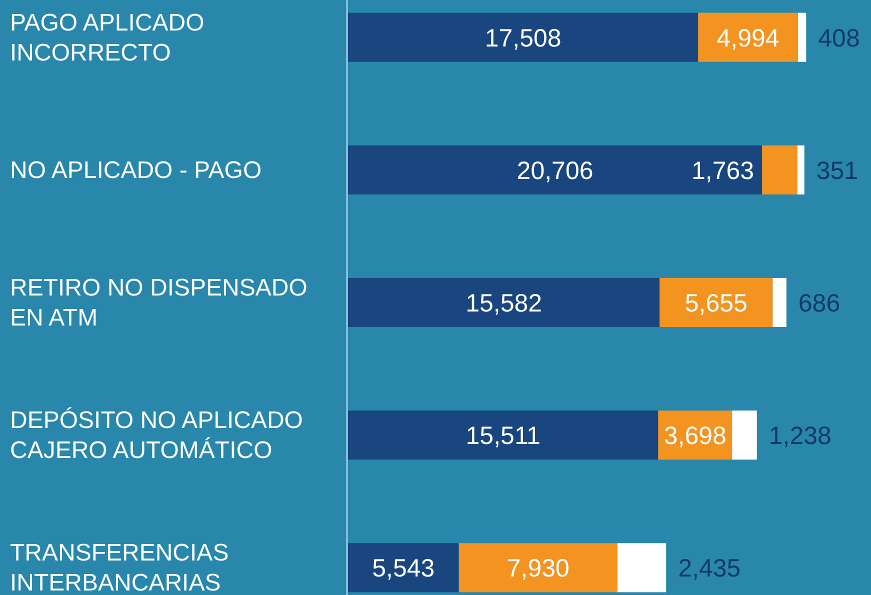  Describe the element at coordinates (156, 435) in the screenshot. I see `y-tick-label: DEPÓSITO NO APLICADO CAJERO AUTOMÁTICO` at that location.